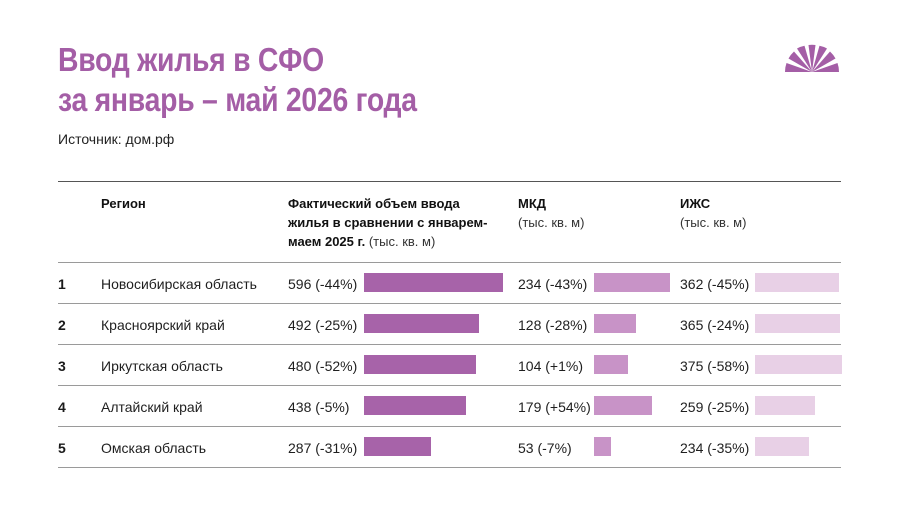 This screenshot has width=900, height=506. What do you see at coordinates (179, 284) in the screenshot?
I see `region-name: Новосибирская область` at bounding box center [179, 284].